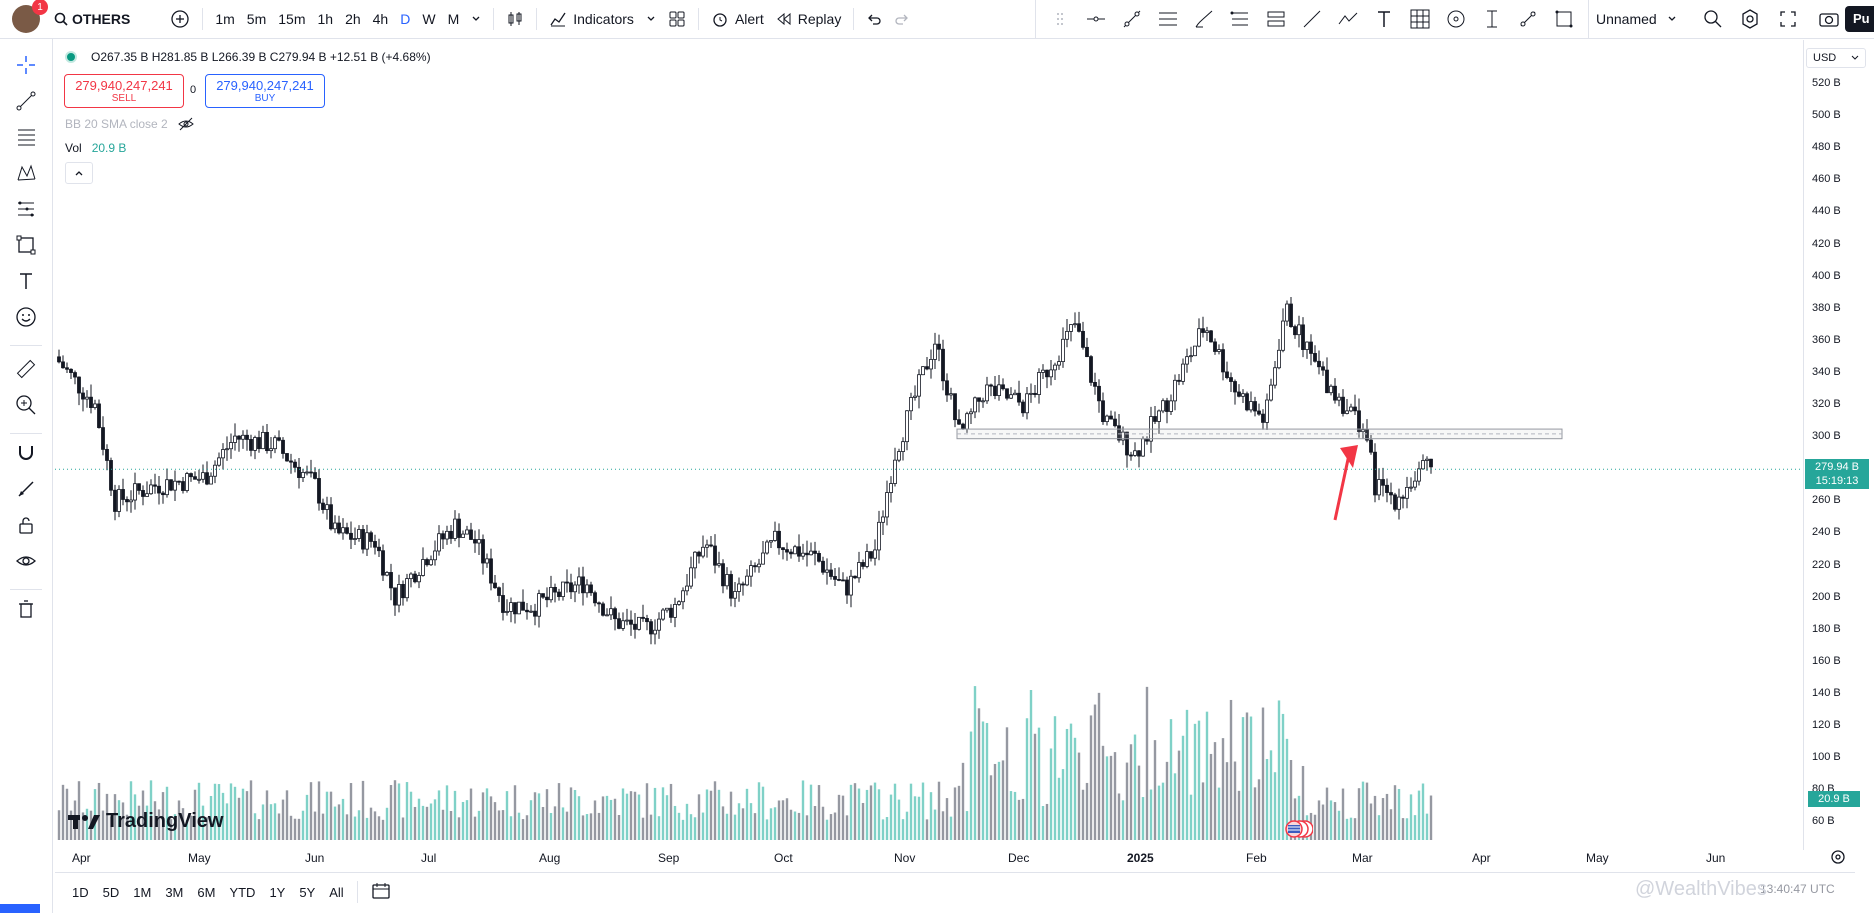 Image resolution: width=1874 pixels, height=913 pixels. Describe the element at coordinates (185, 124) in the screenshot. I see `eye-hidden-icon` at that location.